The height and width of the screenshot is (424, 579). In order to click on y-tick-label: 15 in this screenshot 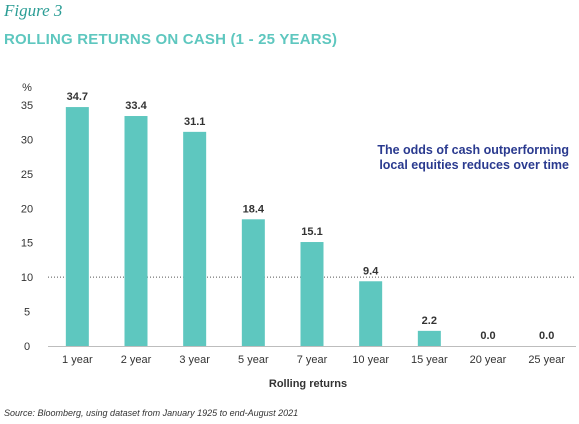, I will do `click(27, 244)`.